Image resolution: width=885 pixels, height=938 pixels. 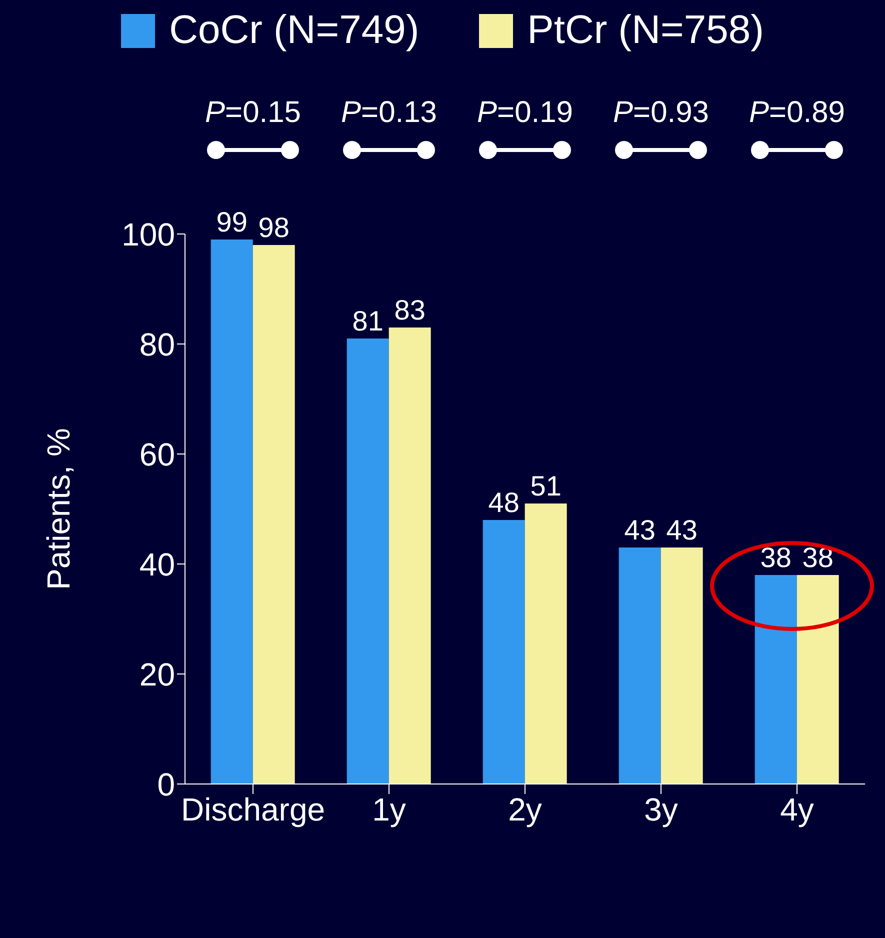 What do you see at coordinates (661, 113) in the screenshot?
I see `text: P=0.93` at bounding box center [661, 113].